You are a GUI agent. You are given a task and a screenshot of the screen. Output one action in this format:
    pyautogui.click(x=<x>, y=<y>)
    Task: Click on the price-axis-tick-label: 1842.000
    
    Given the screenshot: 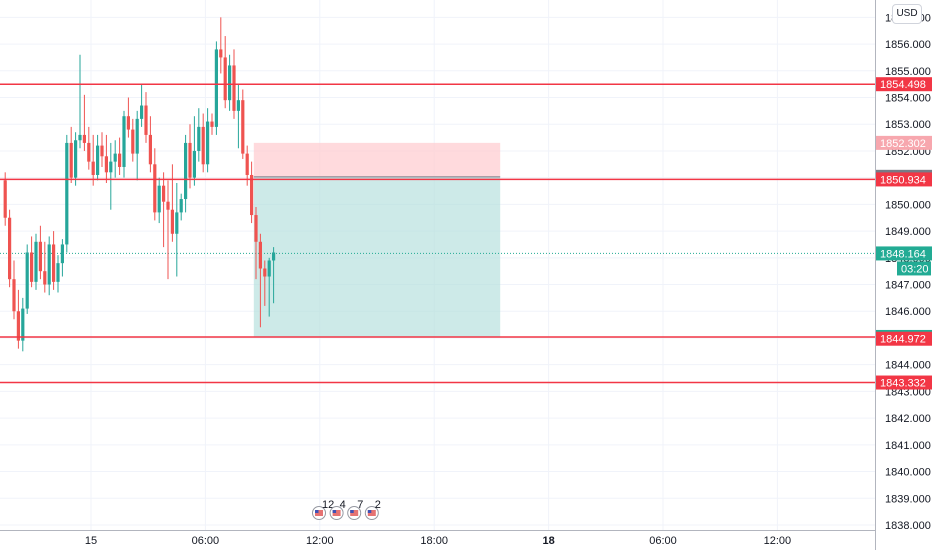 What is the action you would take?
    pyautogui.click(x=908, y=419)
    